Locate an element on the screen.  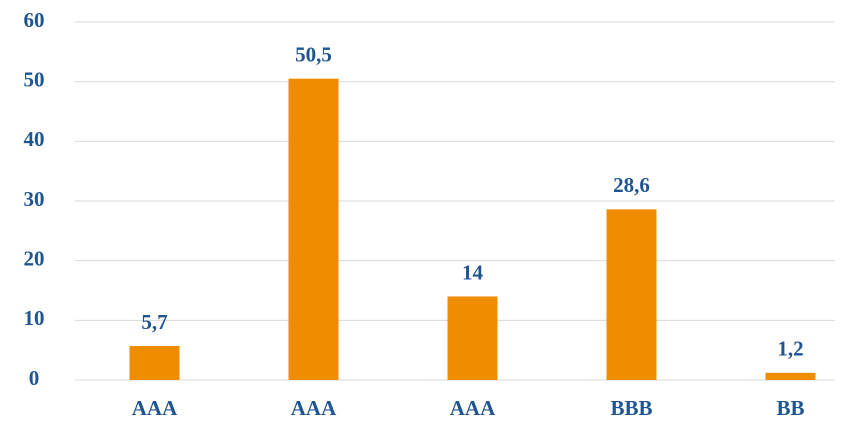
data-label: 28,6 is located at coordinates (631, 185).